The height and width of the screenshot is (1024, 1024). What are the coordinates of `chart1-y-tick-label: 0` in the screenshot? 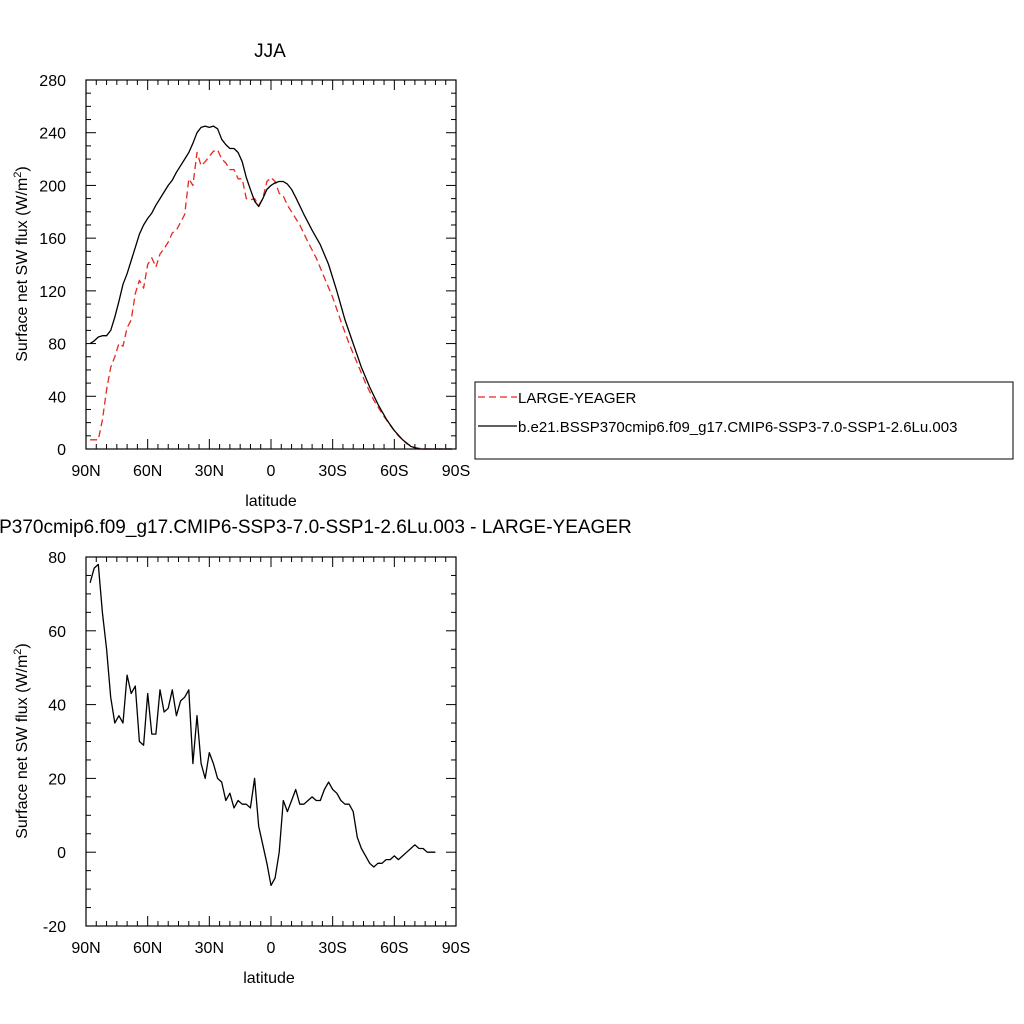 It's located at (61, 450).